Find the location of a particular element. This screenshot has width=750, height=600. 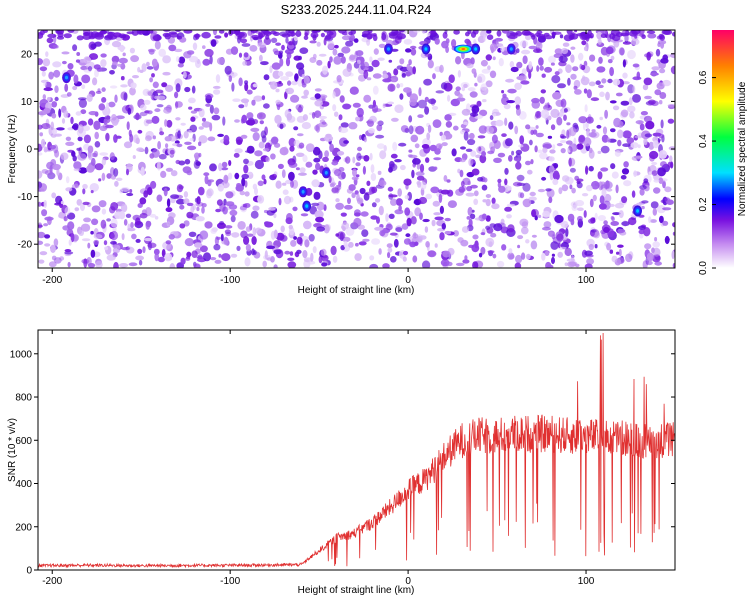

x-tick-label: 100 is located at coordinates (586, 581).